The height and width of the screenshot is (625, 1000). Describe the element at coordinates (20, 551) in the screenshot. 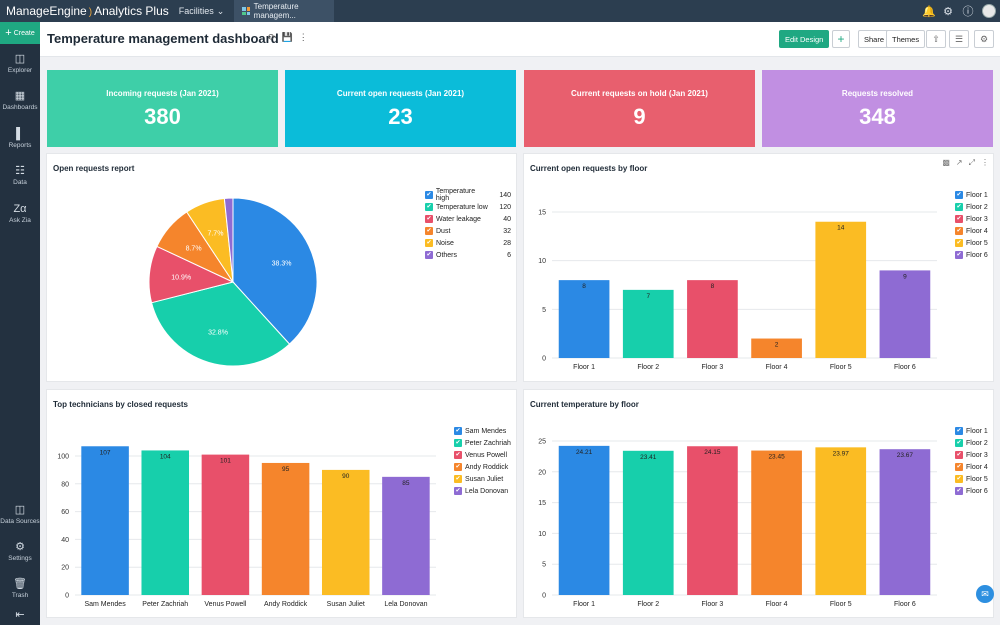

I see `sidebar-item-settings: ⚙ Settings` at that location.